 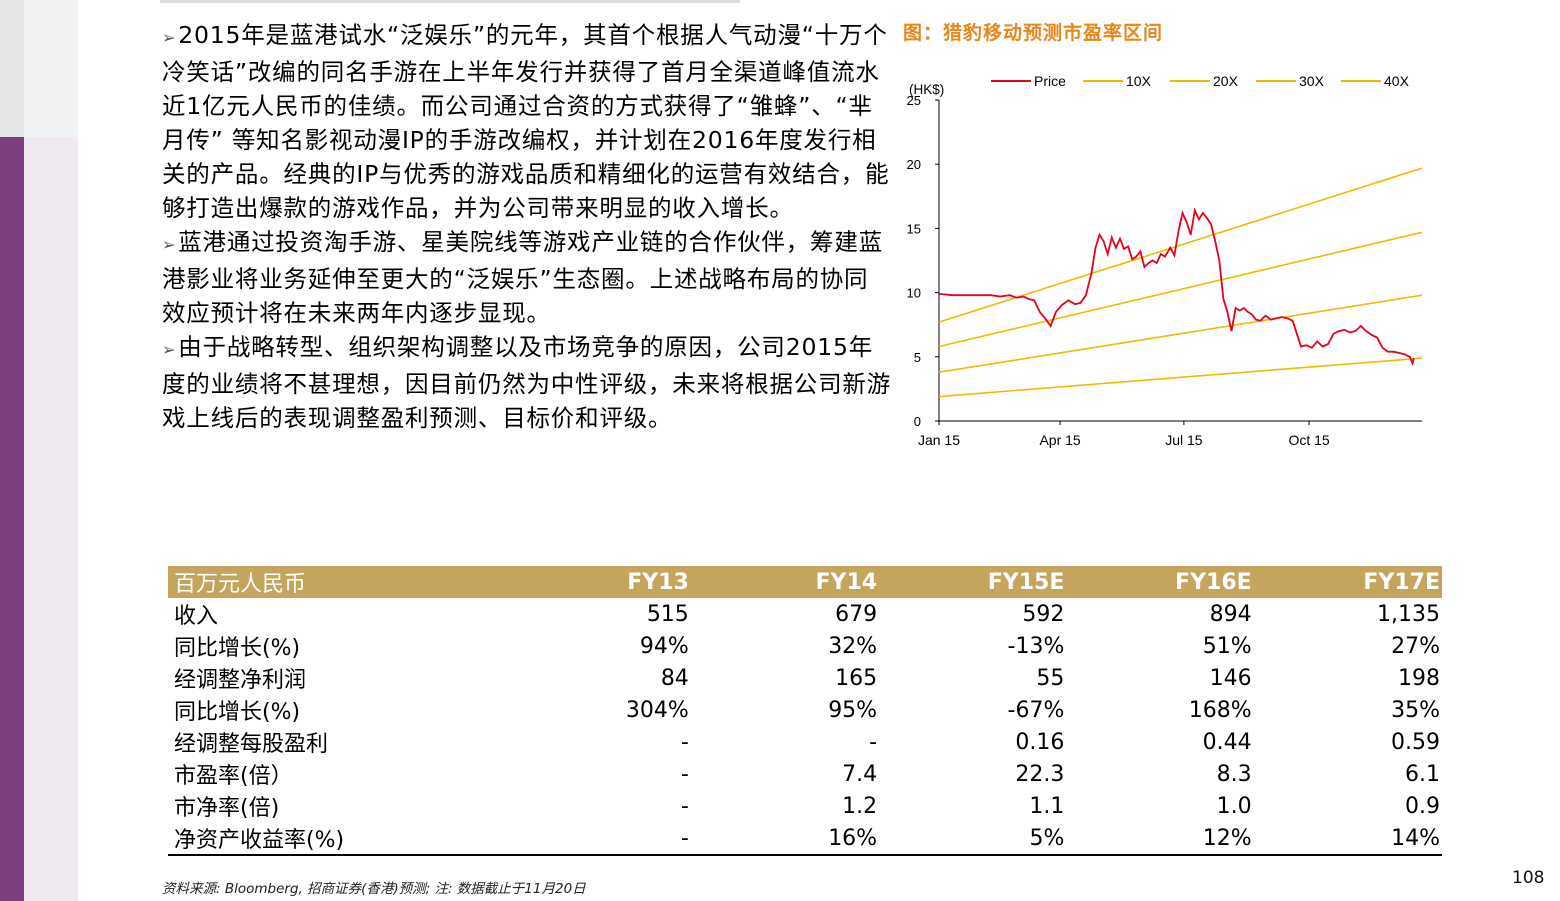 I want to click on table-row: 同比增长(%) 94% 32% -13% 51% 27%, so click(x=805, y=646).